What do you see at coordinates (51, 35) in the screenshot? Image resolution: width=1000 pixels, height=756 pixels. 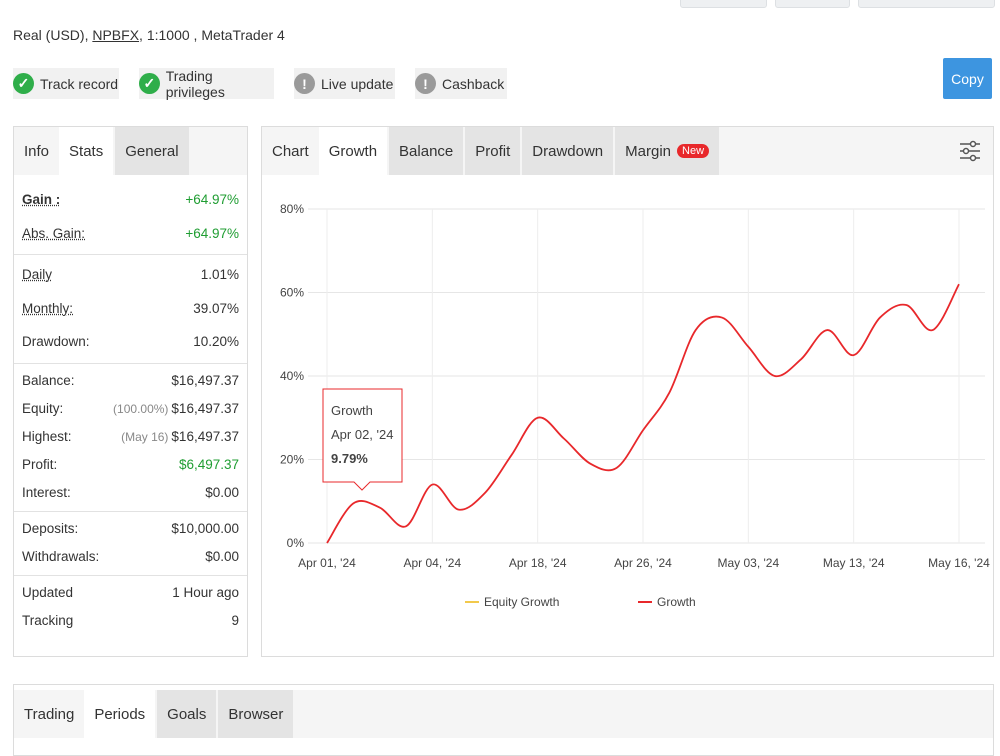 I see `account: Real (USD),` at bounding box center [51, 35].